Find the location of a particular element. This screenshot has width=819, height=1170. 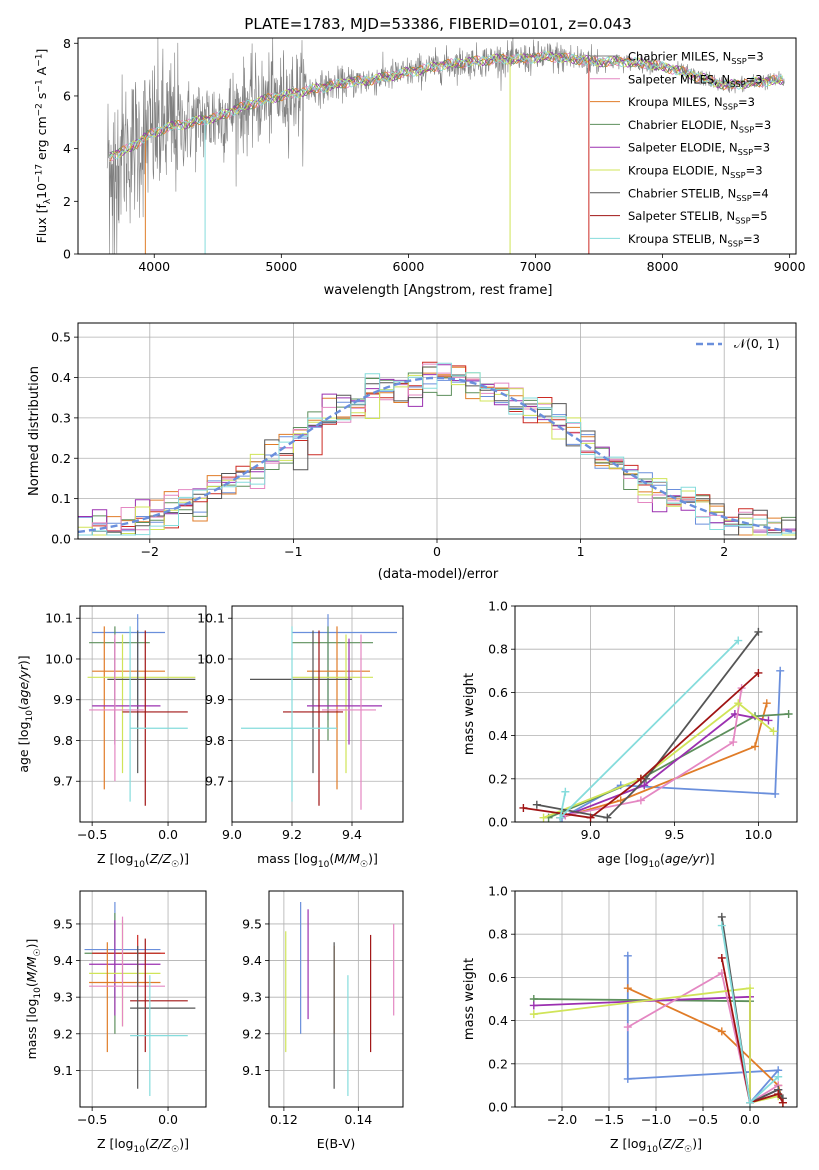

axes-age-weight: 9.0 9.5 10.0 0.0 0.2 0.4 0.6 0.8 1.0 is located at coordinates (643, 720).